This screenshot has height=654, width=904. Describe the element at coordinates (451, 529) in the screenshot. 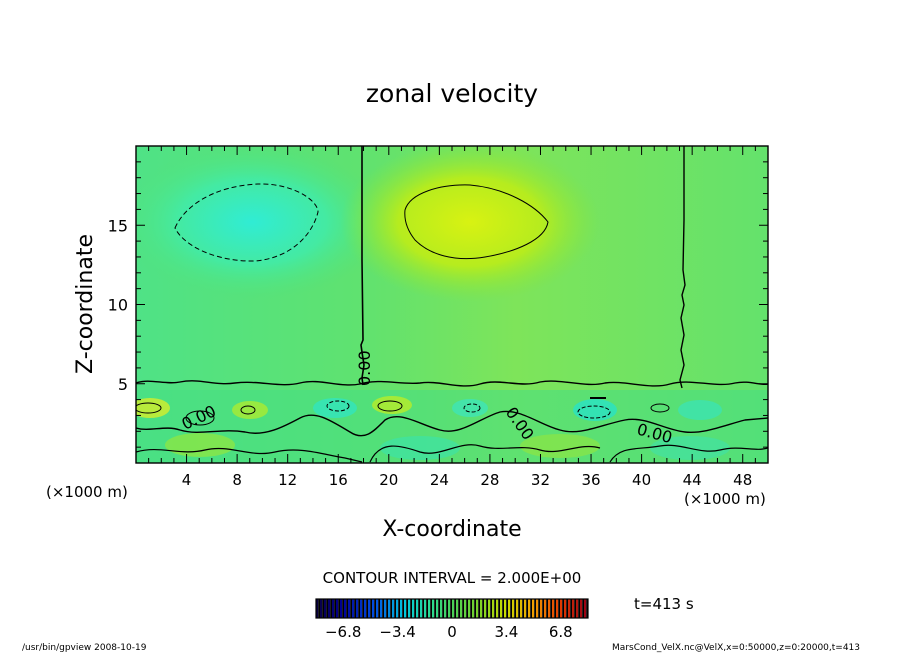

I see `x-axis-label: X-coordinate` at that location.